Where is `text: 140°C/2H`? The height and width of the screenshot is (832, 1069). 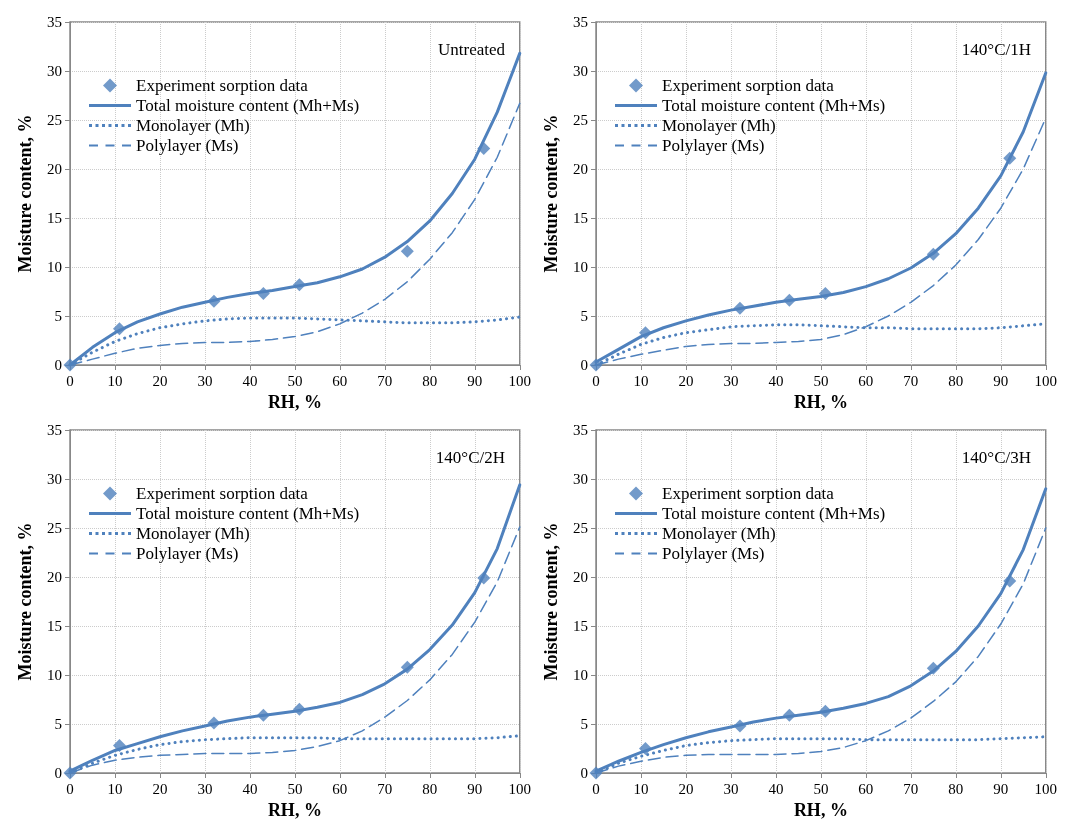
text: 140°C/2H is located at coordinates (470, 457).